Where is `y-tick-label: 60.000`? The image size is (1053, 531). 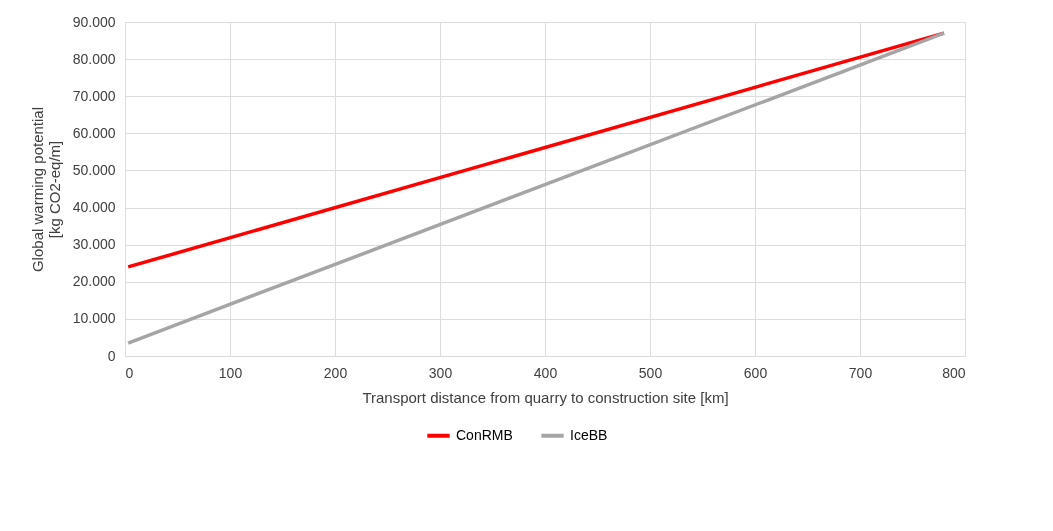 y-tick-label: 60.000 is located at coordinates (94, 132).